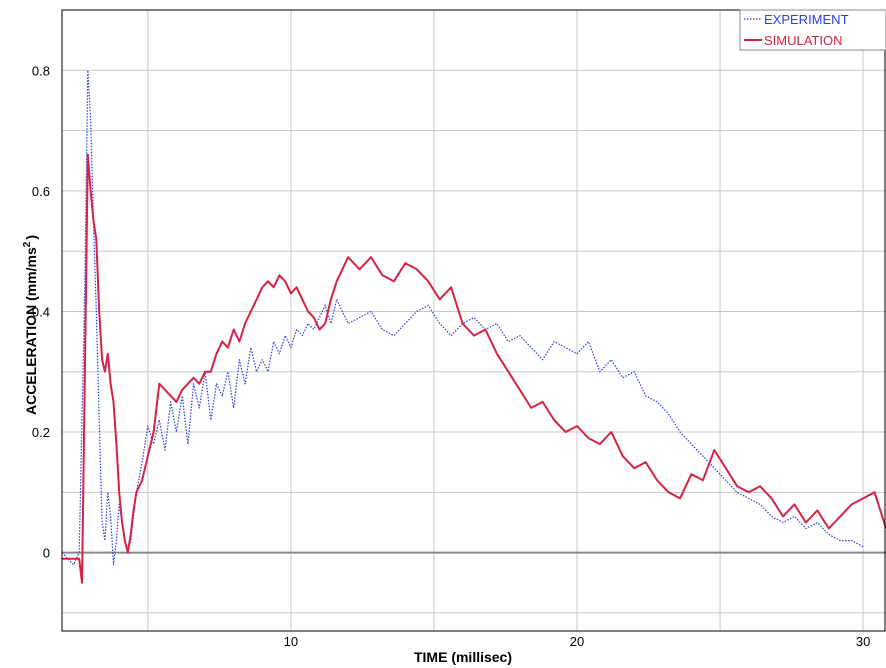 Image resolution: width=886 pixels, height=668 pixels. Describe the element at coordinates (803, 40) in the screenshot. I see `legend-label-simulation: SIMULATION` at that location.